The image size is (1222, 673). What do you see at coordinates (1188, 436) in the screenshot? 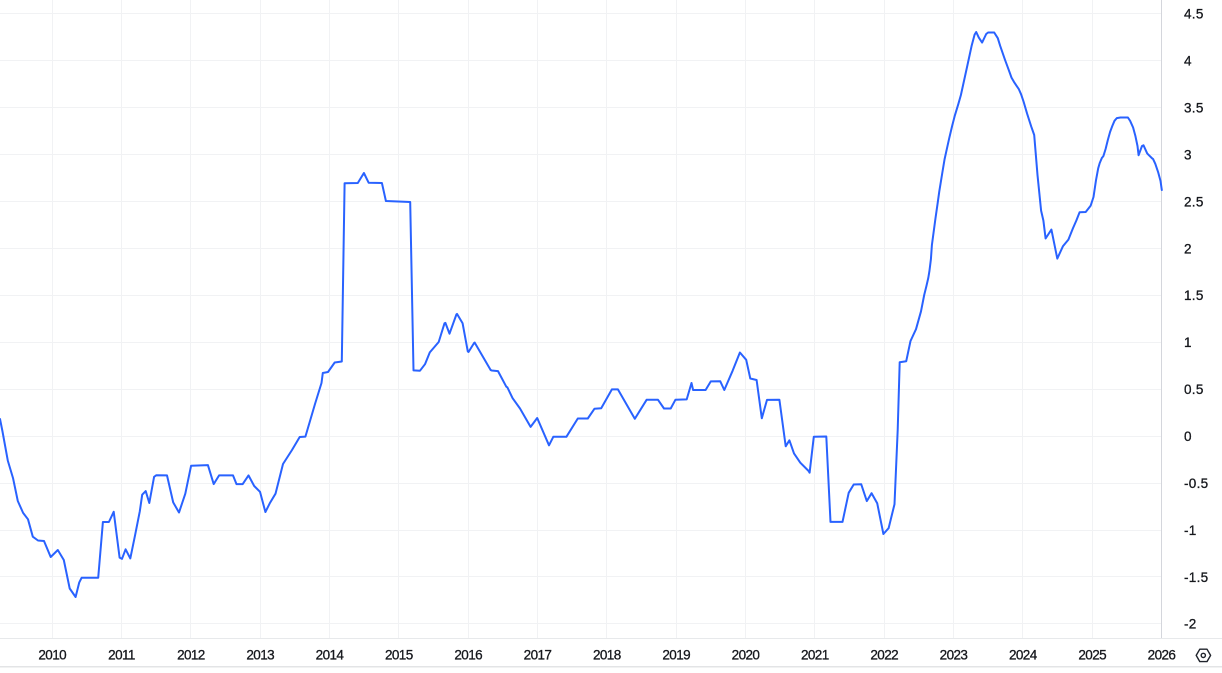
I see `svg-text: 0` at bounding box center [1188, 436].